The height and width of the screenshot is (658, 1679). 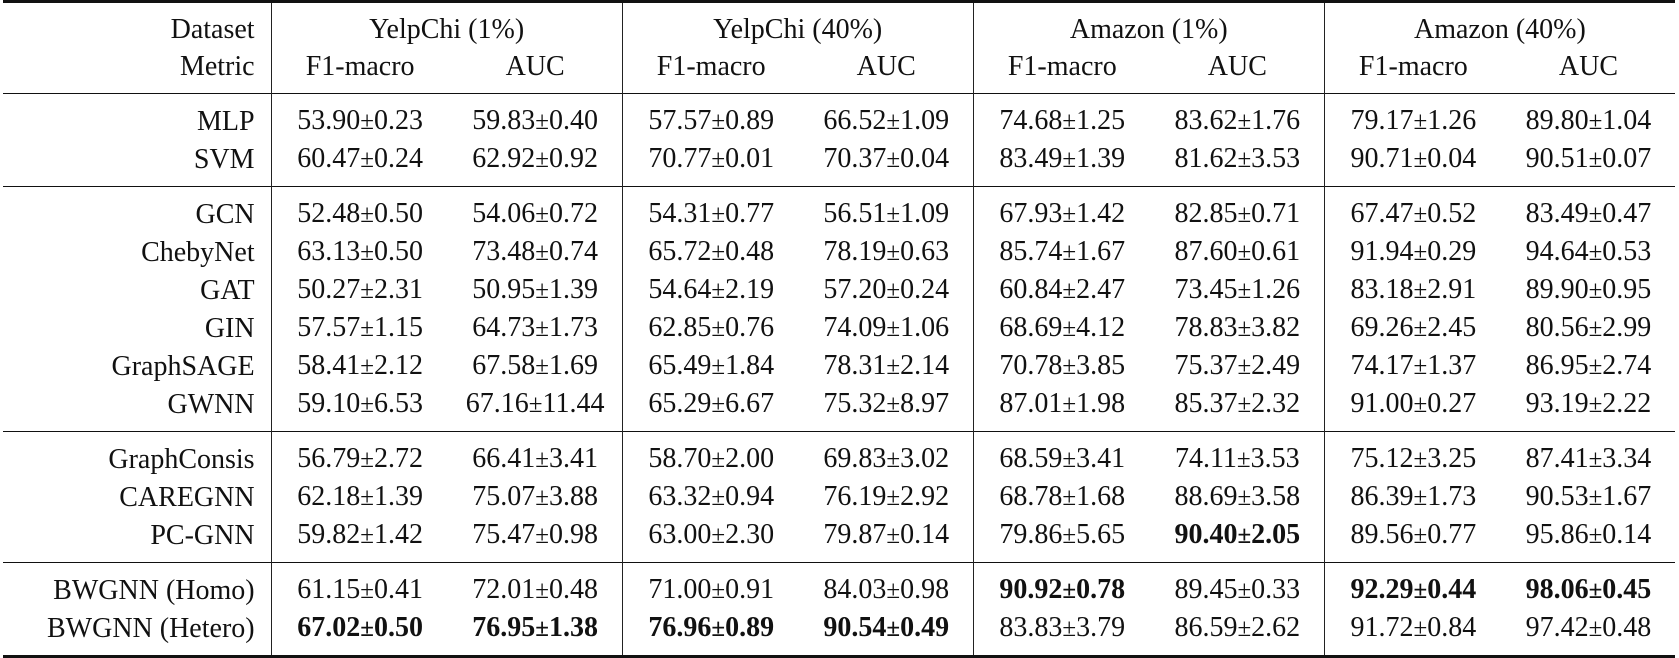 I want to click on result-std: 0.89, so click(x=750, y=627).